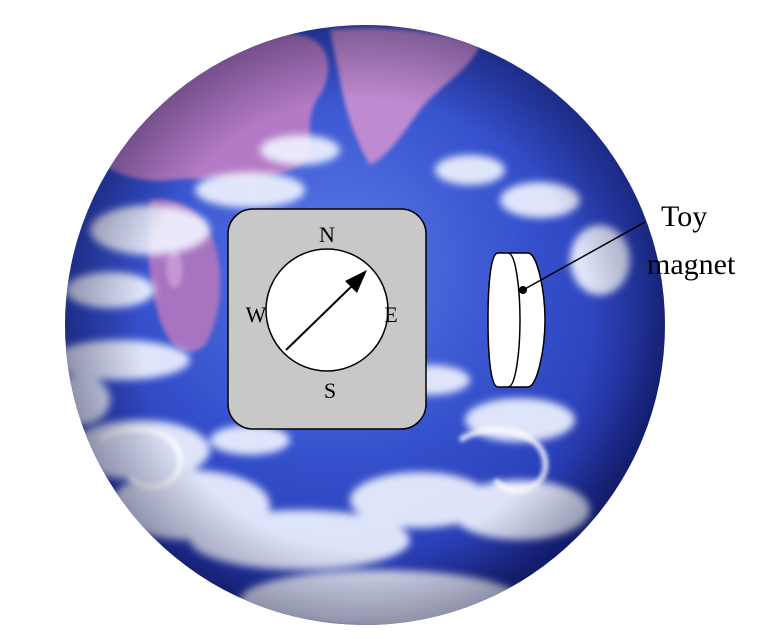  Describe the element at coordinates (256, 314) in the screenshot. I see `compass-label-west: W` at that location.